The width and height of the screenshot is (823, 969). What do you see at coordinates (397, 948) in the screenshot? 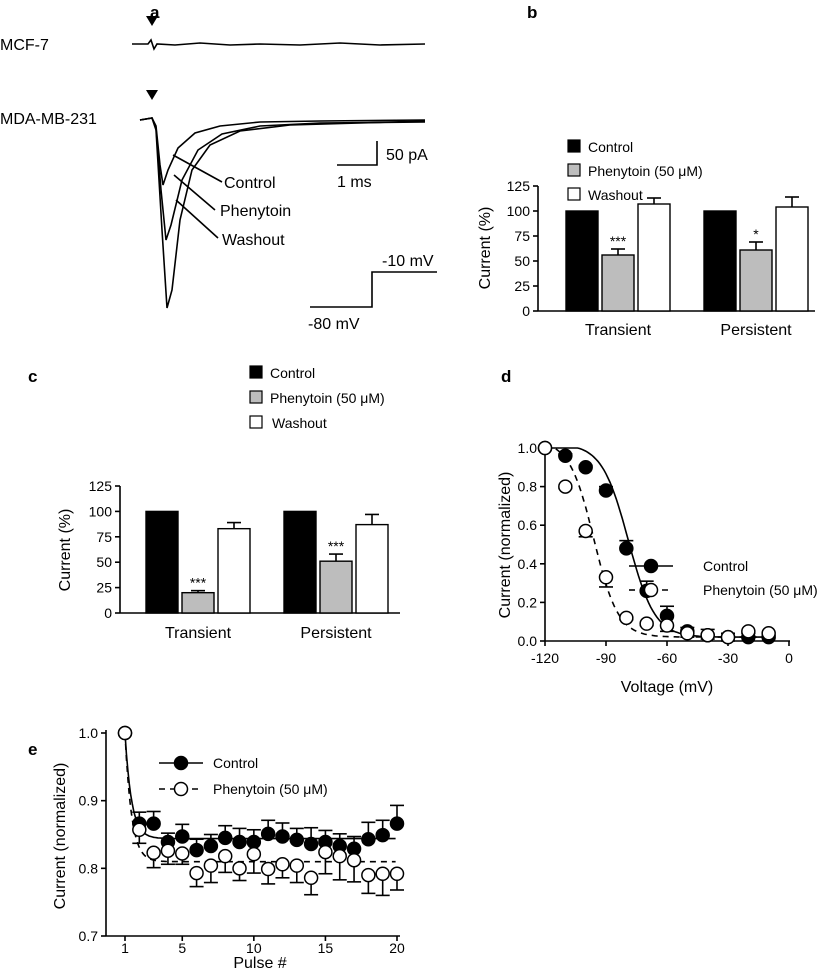
I see `x-tick-label: 20` at bounding box center [397, 948].